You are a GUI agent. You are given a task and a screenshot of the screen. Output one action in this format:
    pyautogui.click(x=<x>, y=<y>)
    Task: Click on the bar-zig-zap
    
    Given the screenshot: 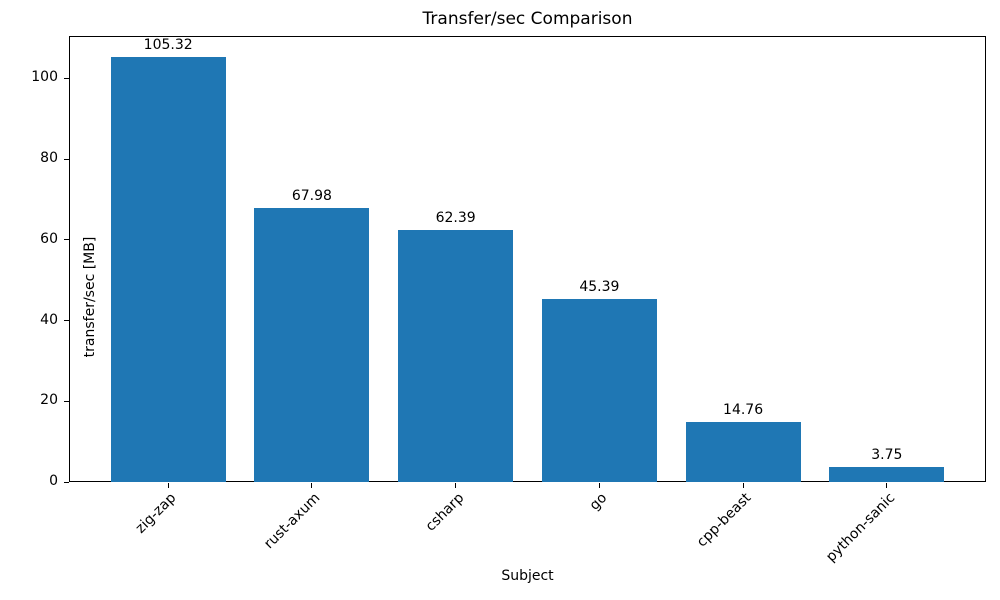 What is the action you would take?
    pyautogui.click(x=168, y=269)
    